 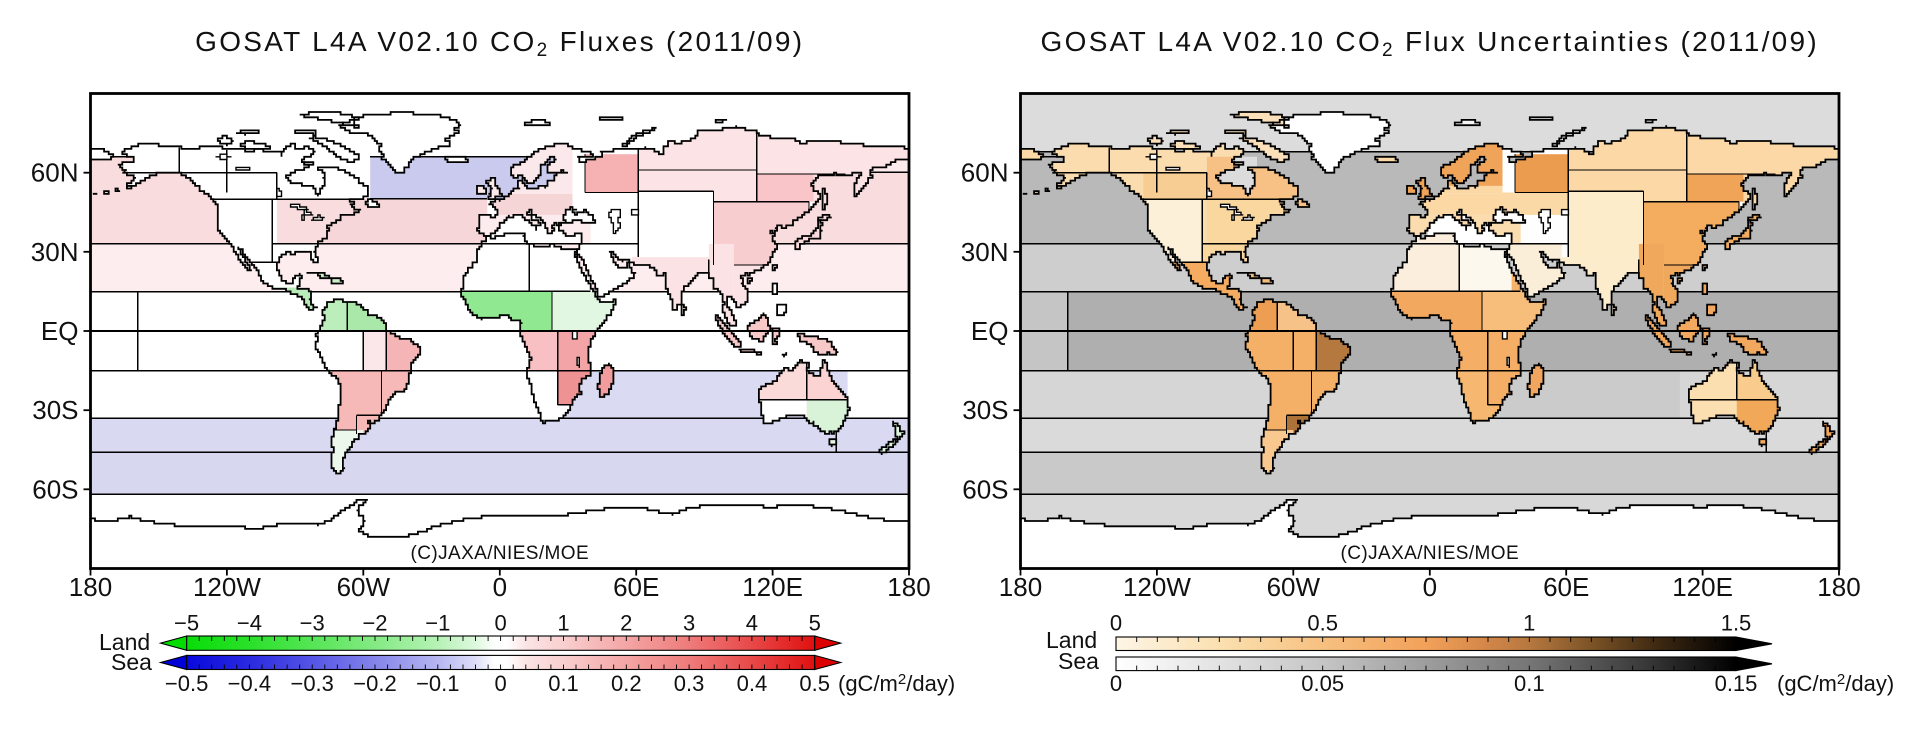 What do you see at coordinates (374, 623) in the screenshot?
I see `svg-text: −2` at bounding box center [374, 623].